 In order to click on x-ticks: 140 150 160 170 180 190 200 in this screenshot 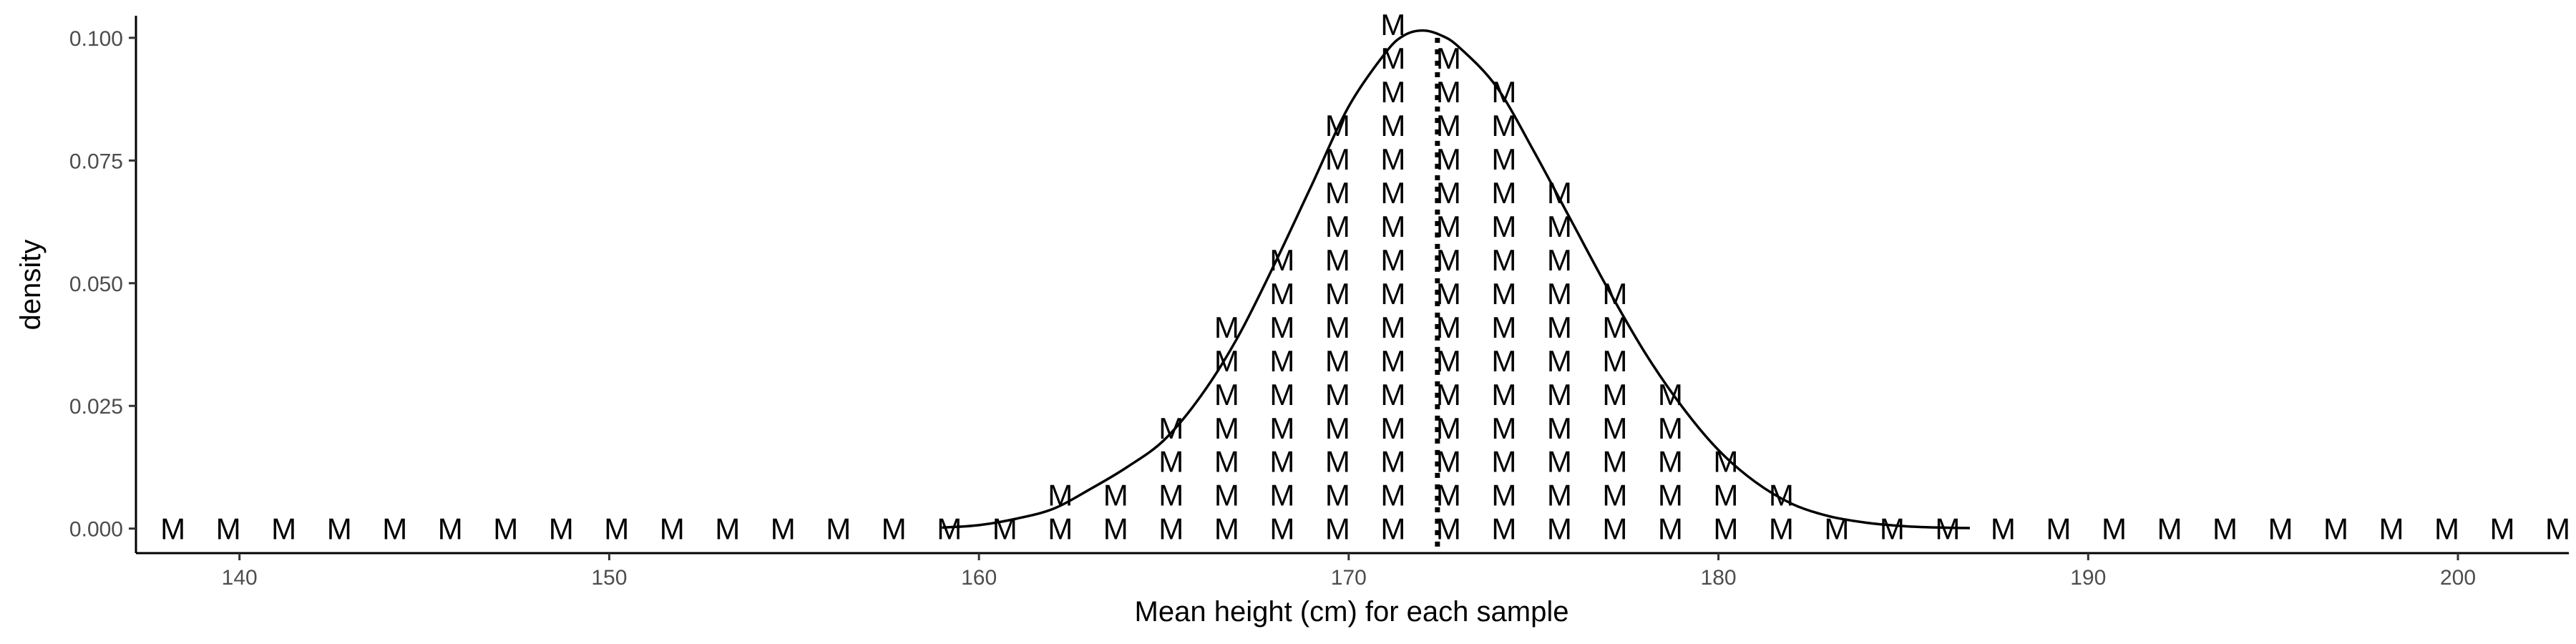, I will do `click(1349, 571)`.